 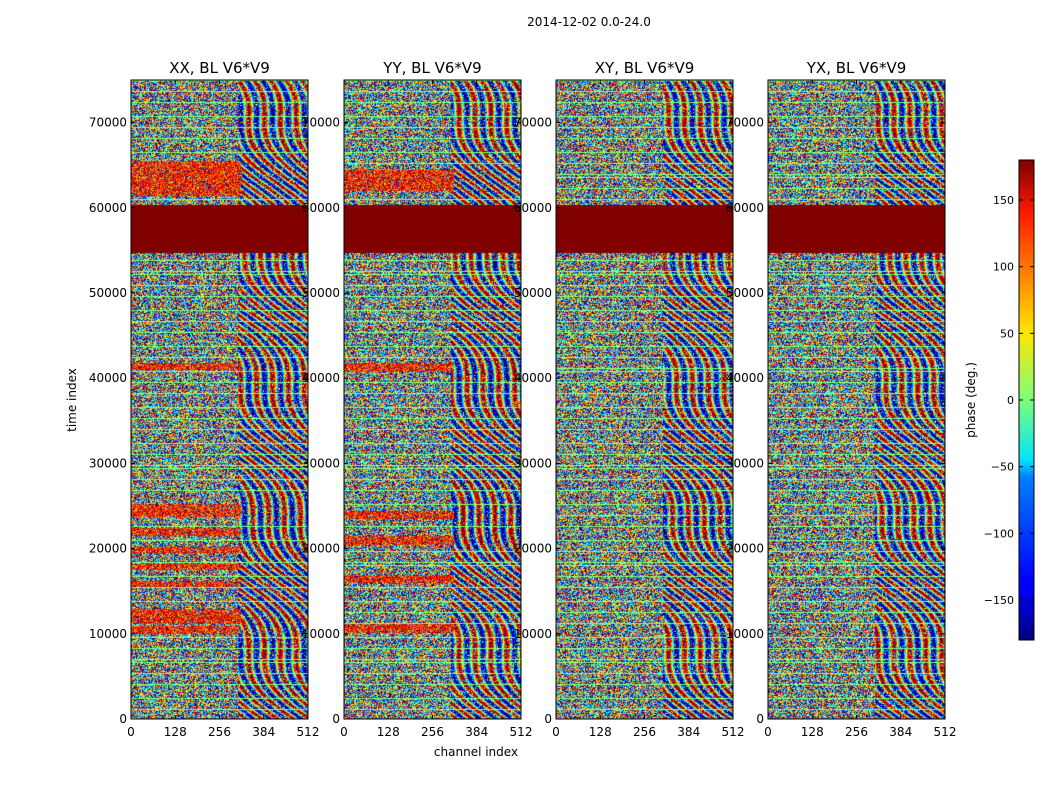 What do you see at coordinates (971, 400) in the screenshot?
I see `colorbar-label: phase (deg.)` at bounding box center [971, 400].